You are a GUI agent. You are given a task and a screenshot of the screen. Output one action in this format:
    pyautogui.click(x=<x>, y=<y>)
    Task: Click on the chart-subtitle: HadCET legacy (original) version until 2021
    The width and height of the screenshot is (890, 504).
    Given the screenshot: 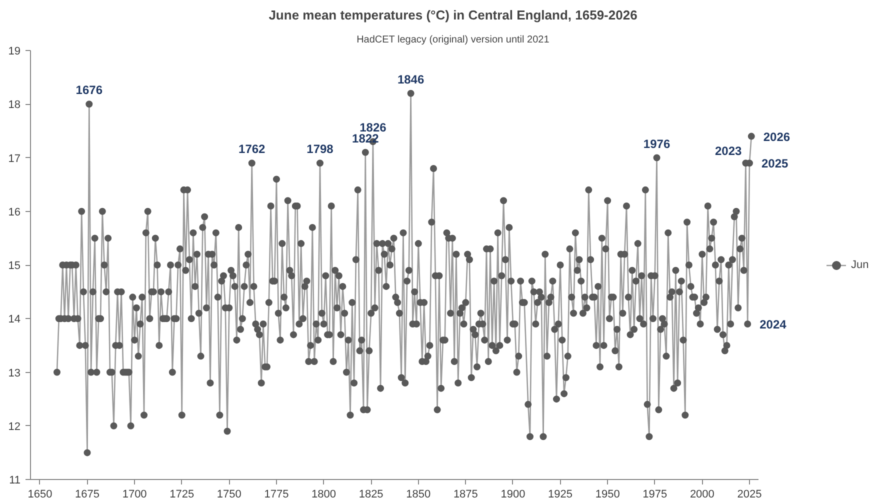 What is the action you would take?
    pyautogui.click(x=453, y=40)
    